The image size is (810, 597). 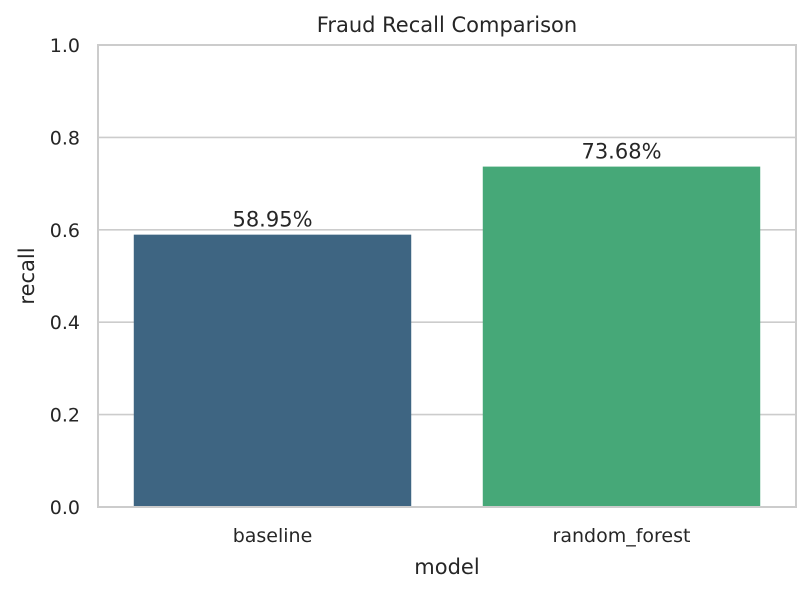 What do you see at coordinates (622, 536) in the screenshot?
I see `x-tick-label: random_forest` at bounding box center [622, 536].